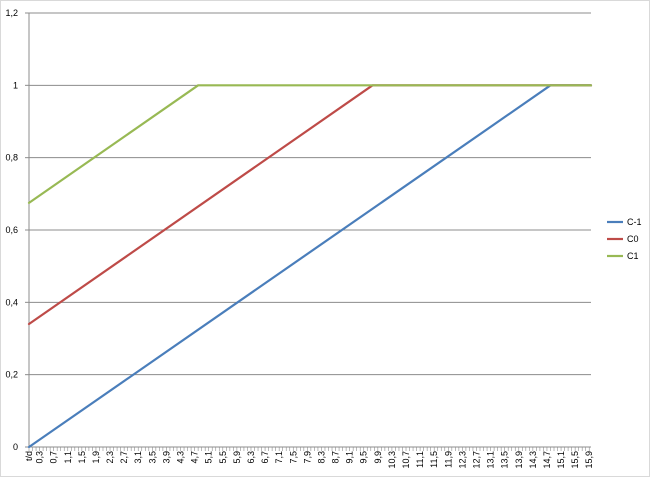 Image resolution: width=650 pixels, height=478 pixels. I want to click on y-tick-label: 0,8, so click(11, 158).